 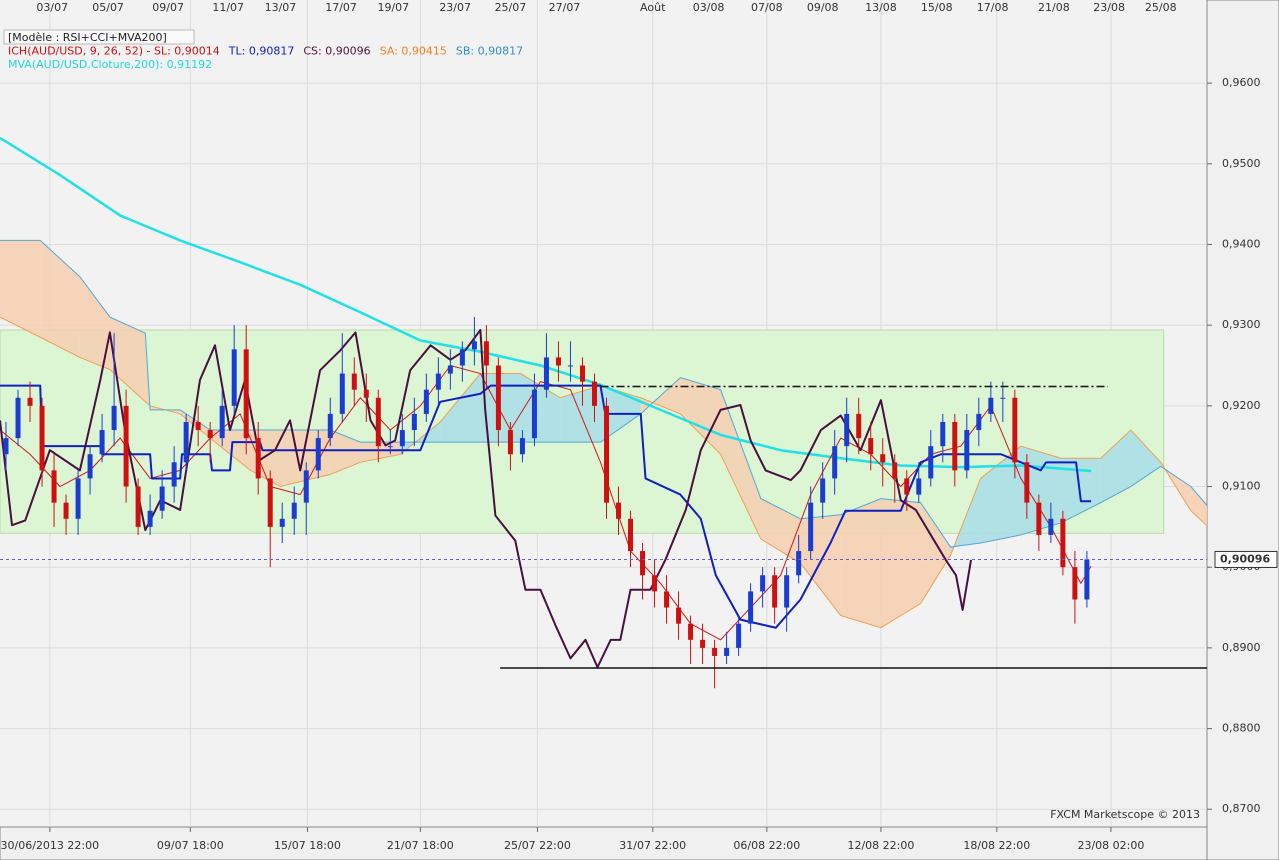 I want to click on top-date-label: 23/08, so click(x=1109, y=7).